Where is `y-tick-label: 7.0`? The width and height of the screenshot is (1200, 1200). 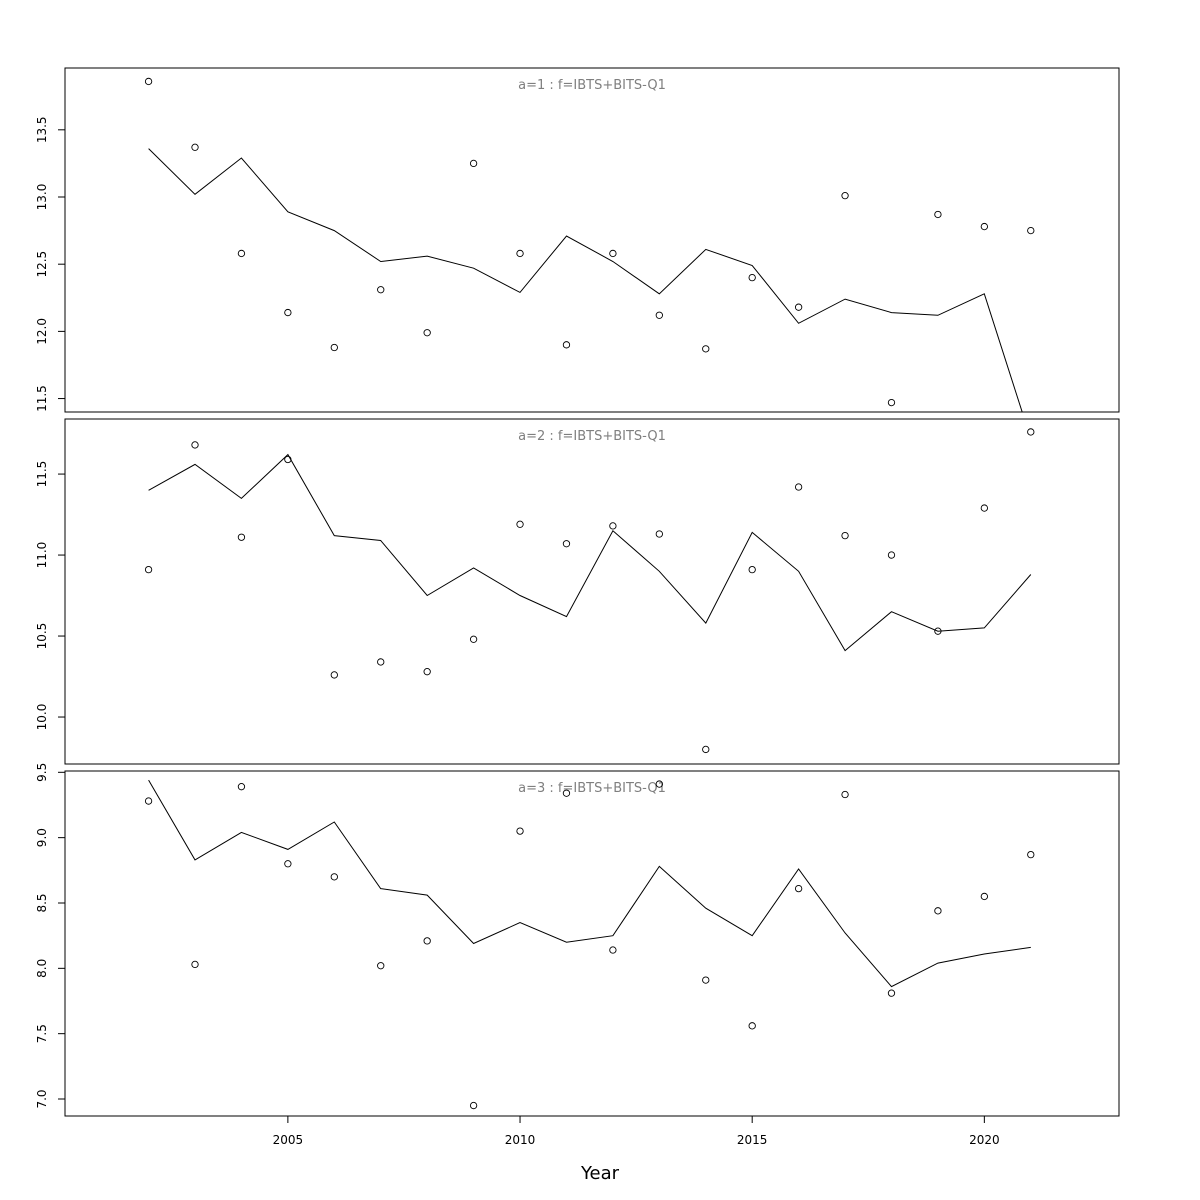 y-tick-label: 7.0 is located at coordinates (42, 1098).